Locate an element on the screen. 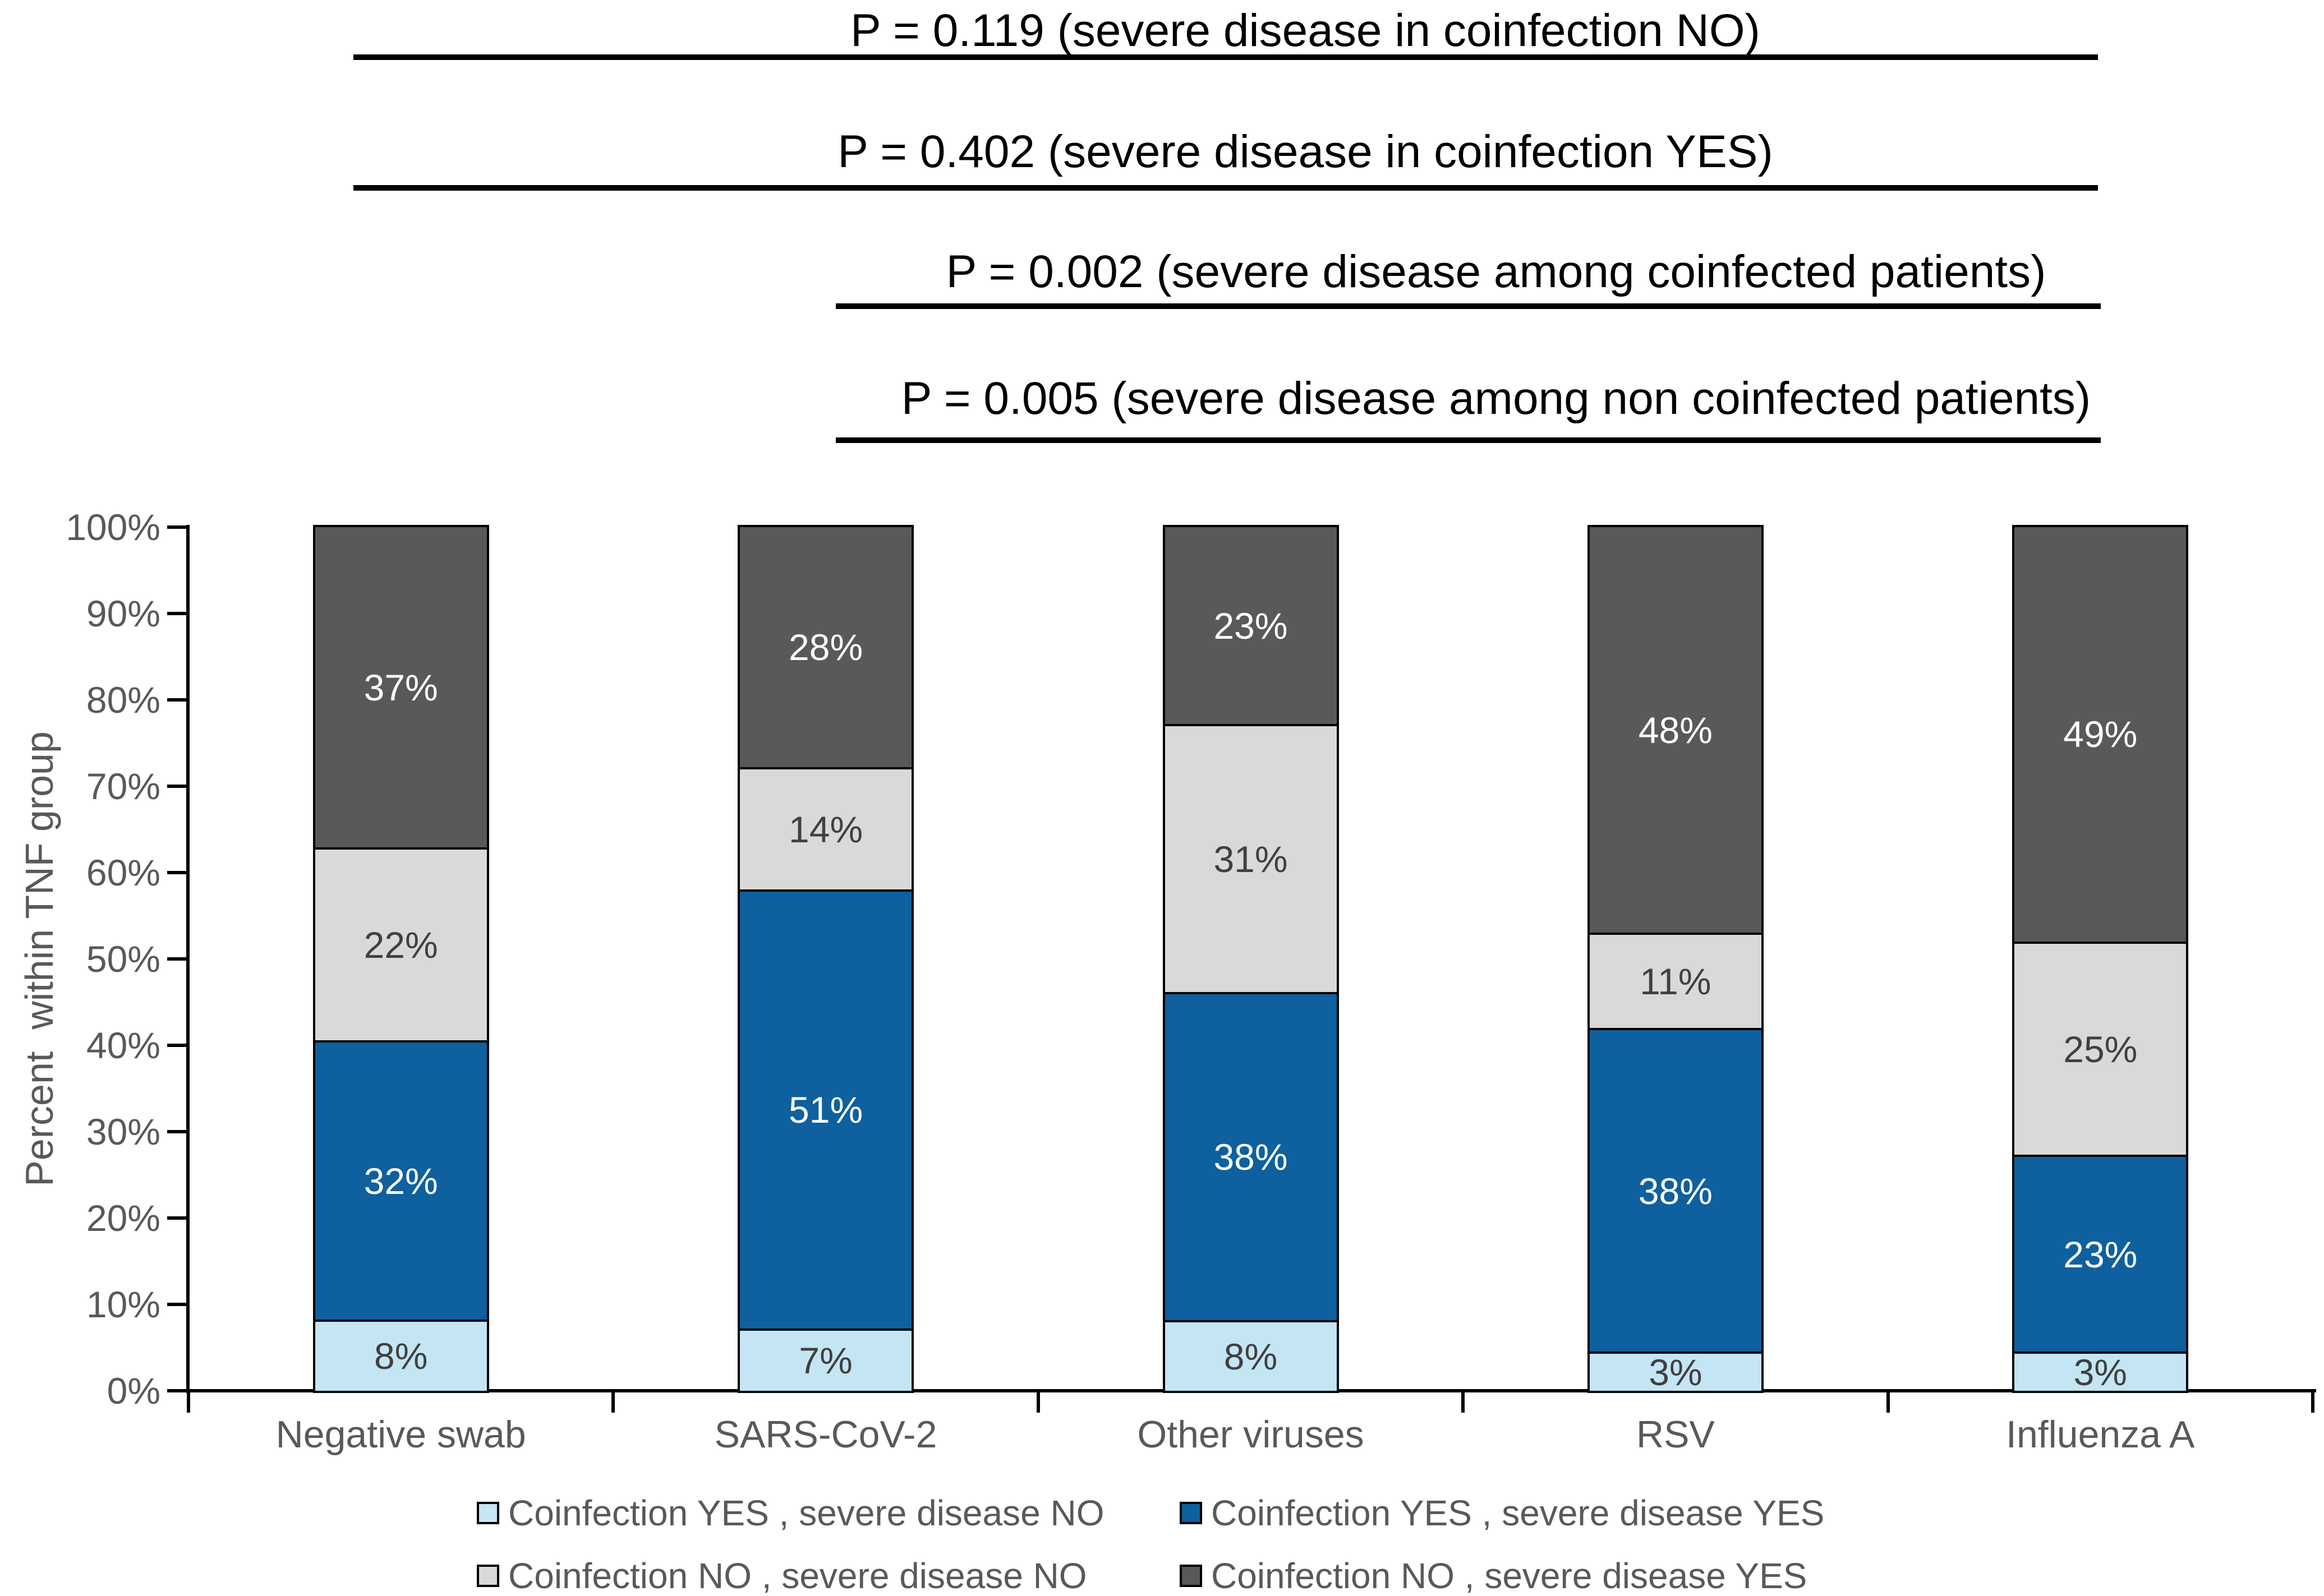 This screenshot has width=2324, height=1596. y-tick-60% is located at coordinates (177, 872).